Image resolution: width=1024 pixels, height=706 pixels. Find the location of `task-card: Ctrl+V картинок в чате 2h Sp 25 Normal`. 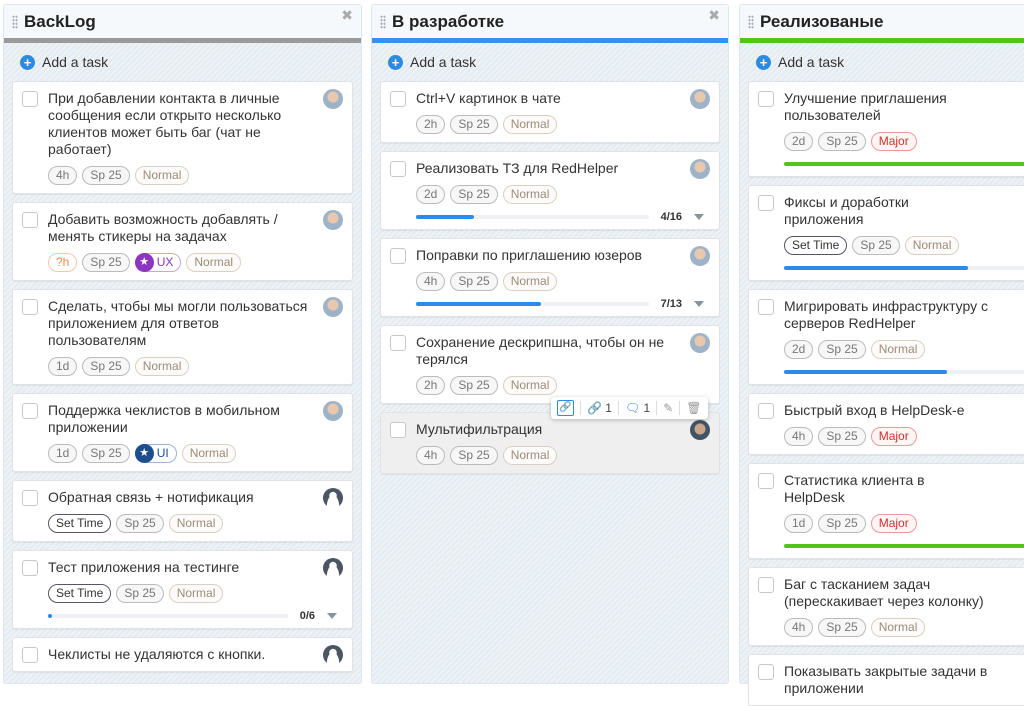

task-card: Ctrl+V картинок в чате 2h Sp 25 Normal is located at coordinates (550, 112).